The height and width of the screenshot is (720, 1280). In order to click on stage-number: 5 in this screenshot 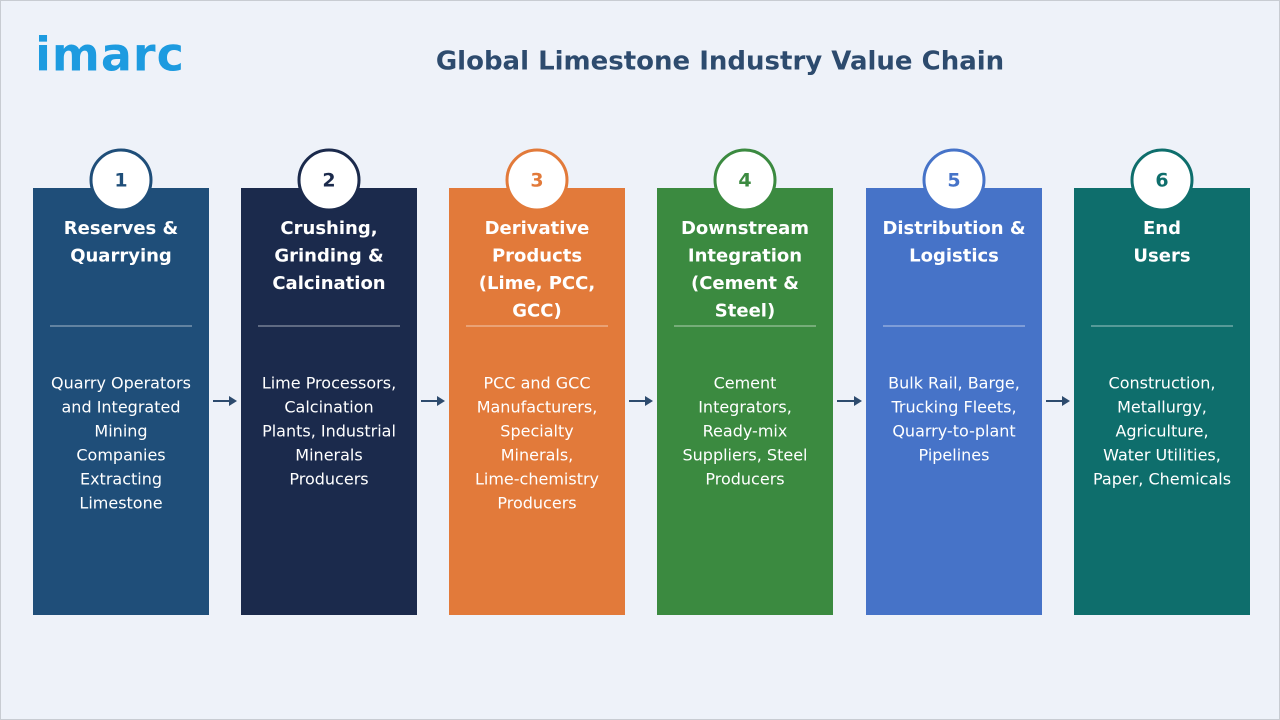, I will do `click(953, 181)`.